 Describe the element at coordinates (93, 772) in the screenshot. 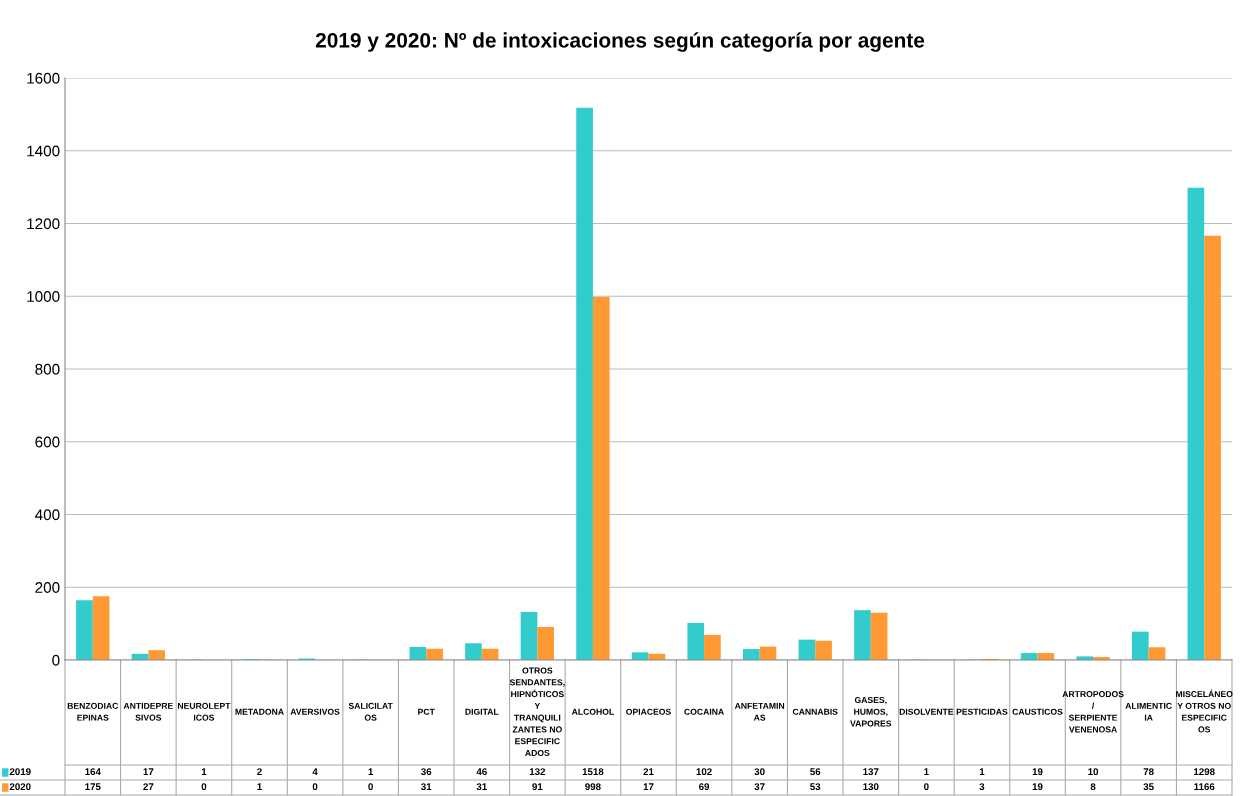

I see `data-label: 164` at that location.